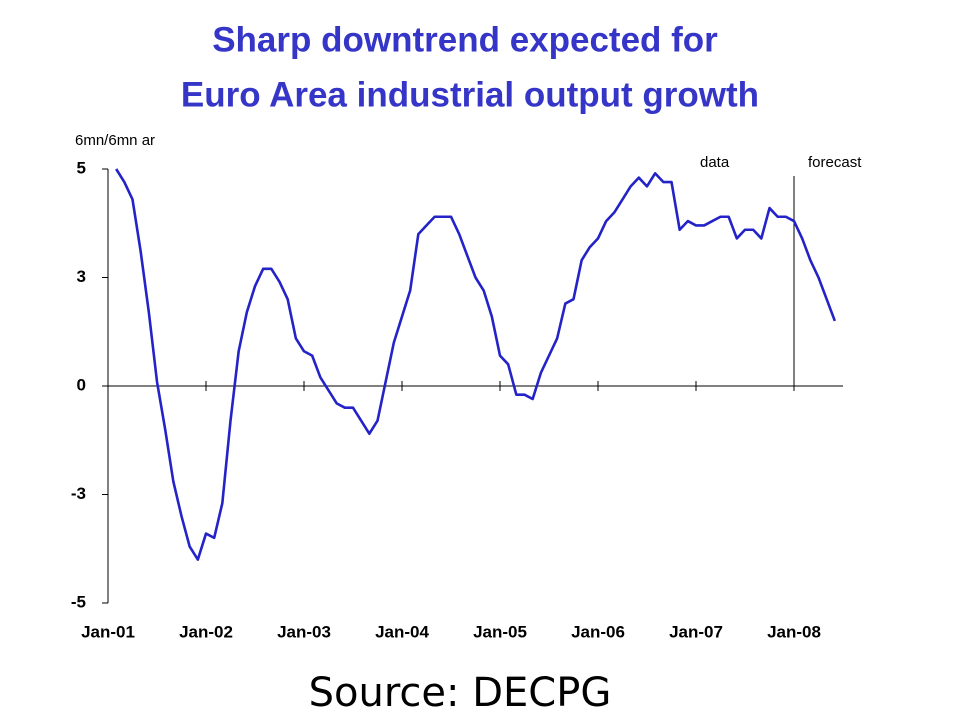  I want to click on chart-title: Sharp downtrend expected for, so click(465, 39).